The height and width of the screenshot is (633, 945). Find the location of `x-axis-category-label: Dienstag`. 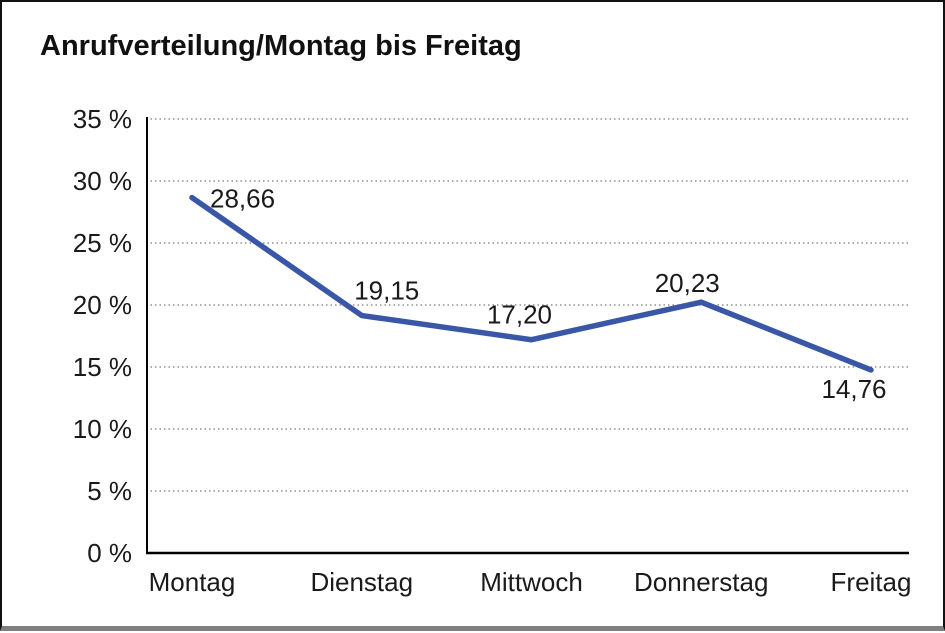

x-axis-category-label: Dienstag is located at coordinates (361, 582).